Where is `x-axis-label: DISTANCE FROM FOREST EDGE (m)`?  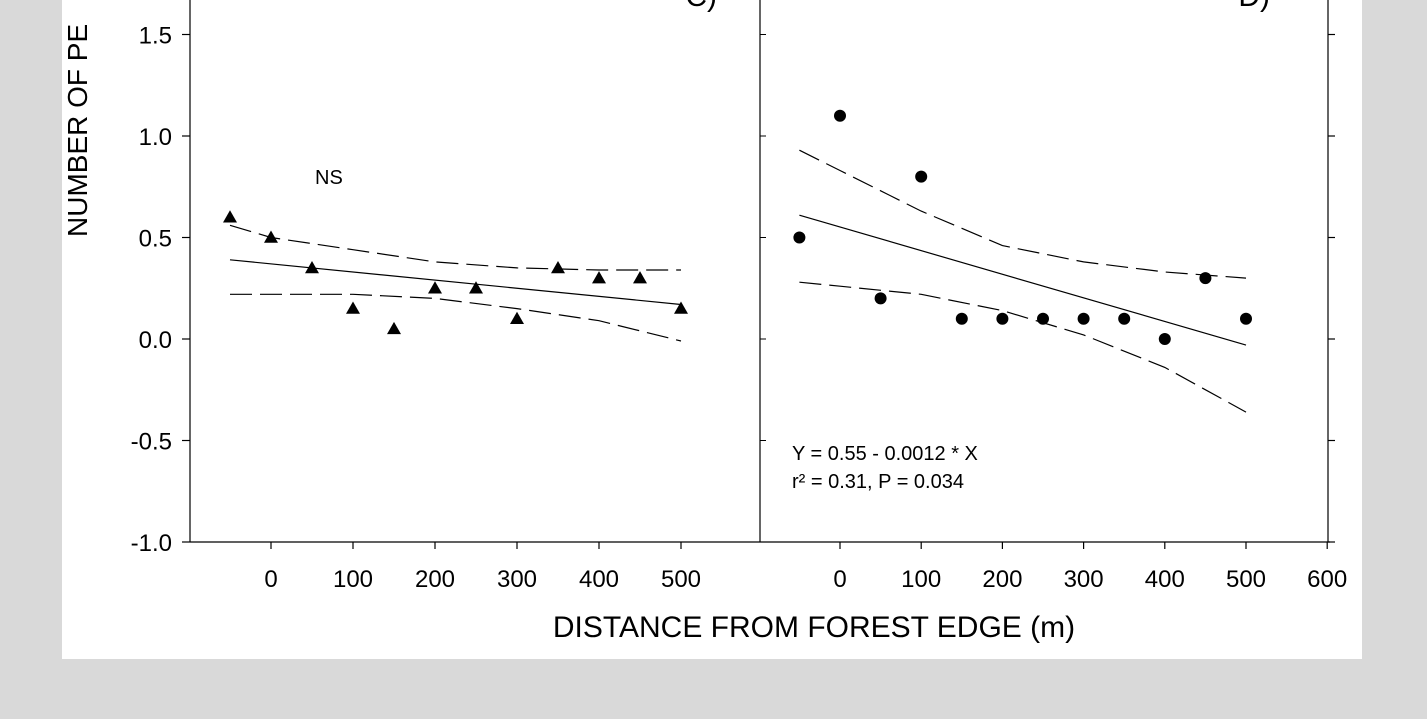 x-axis-label: DISTANCE FROM FOREST EDGE (m) is located at coordinates (814, 627).